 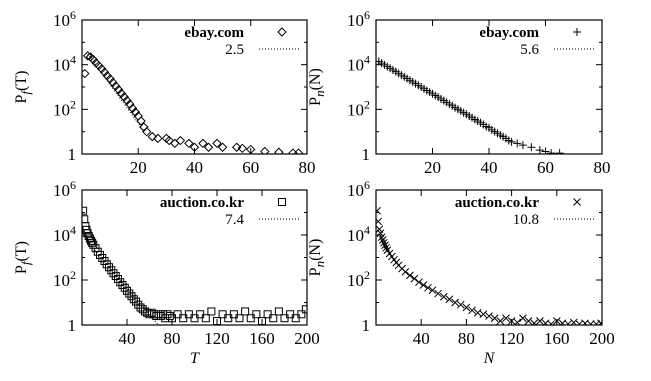 I want to click on y-axis-label: Pf(T), so click(x=23, y=257).